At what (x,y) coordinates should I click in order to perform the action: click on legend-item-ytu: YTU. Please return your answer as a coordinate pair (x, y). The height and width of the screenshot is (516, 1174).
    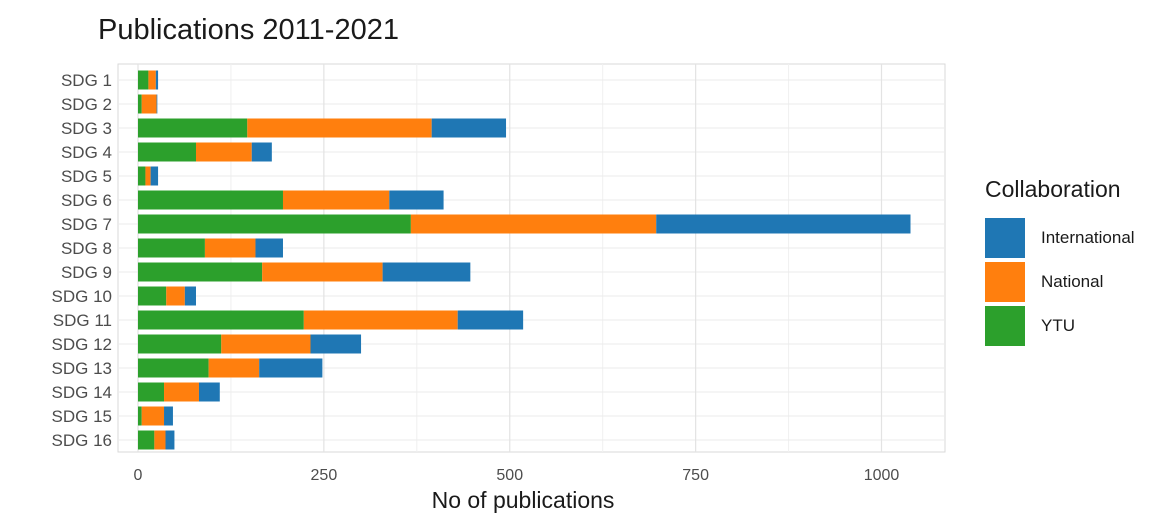
    Looking at the image, I should click on (1060, 326).